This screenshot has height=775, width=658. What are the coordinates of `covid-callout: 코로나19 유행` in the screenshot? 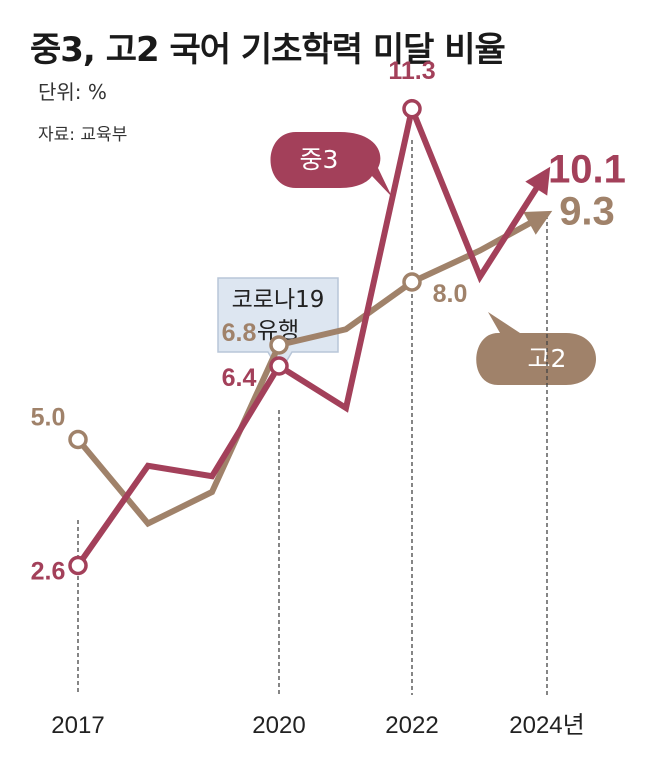 It's located at (278, 325).